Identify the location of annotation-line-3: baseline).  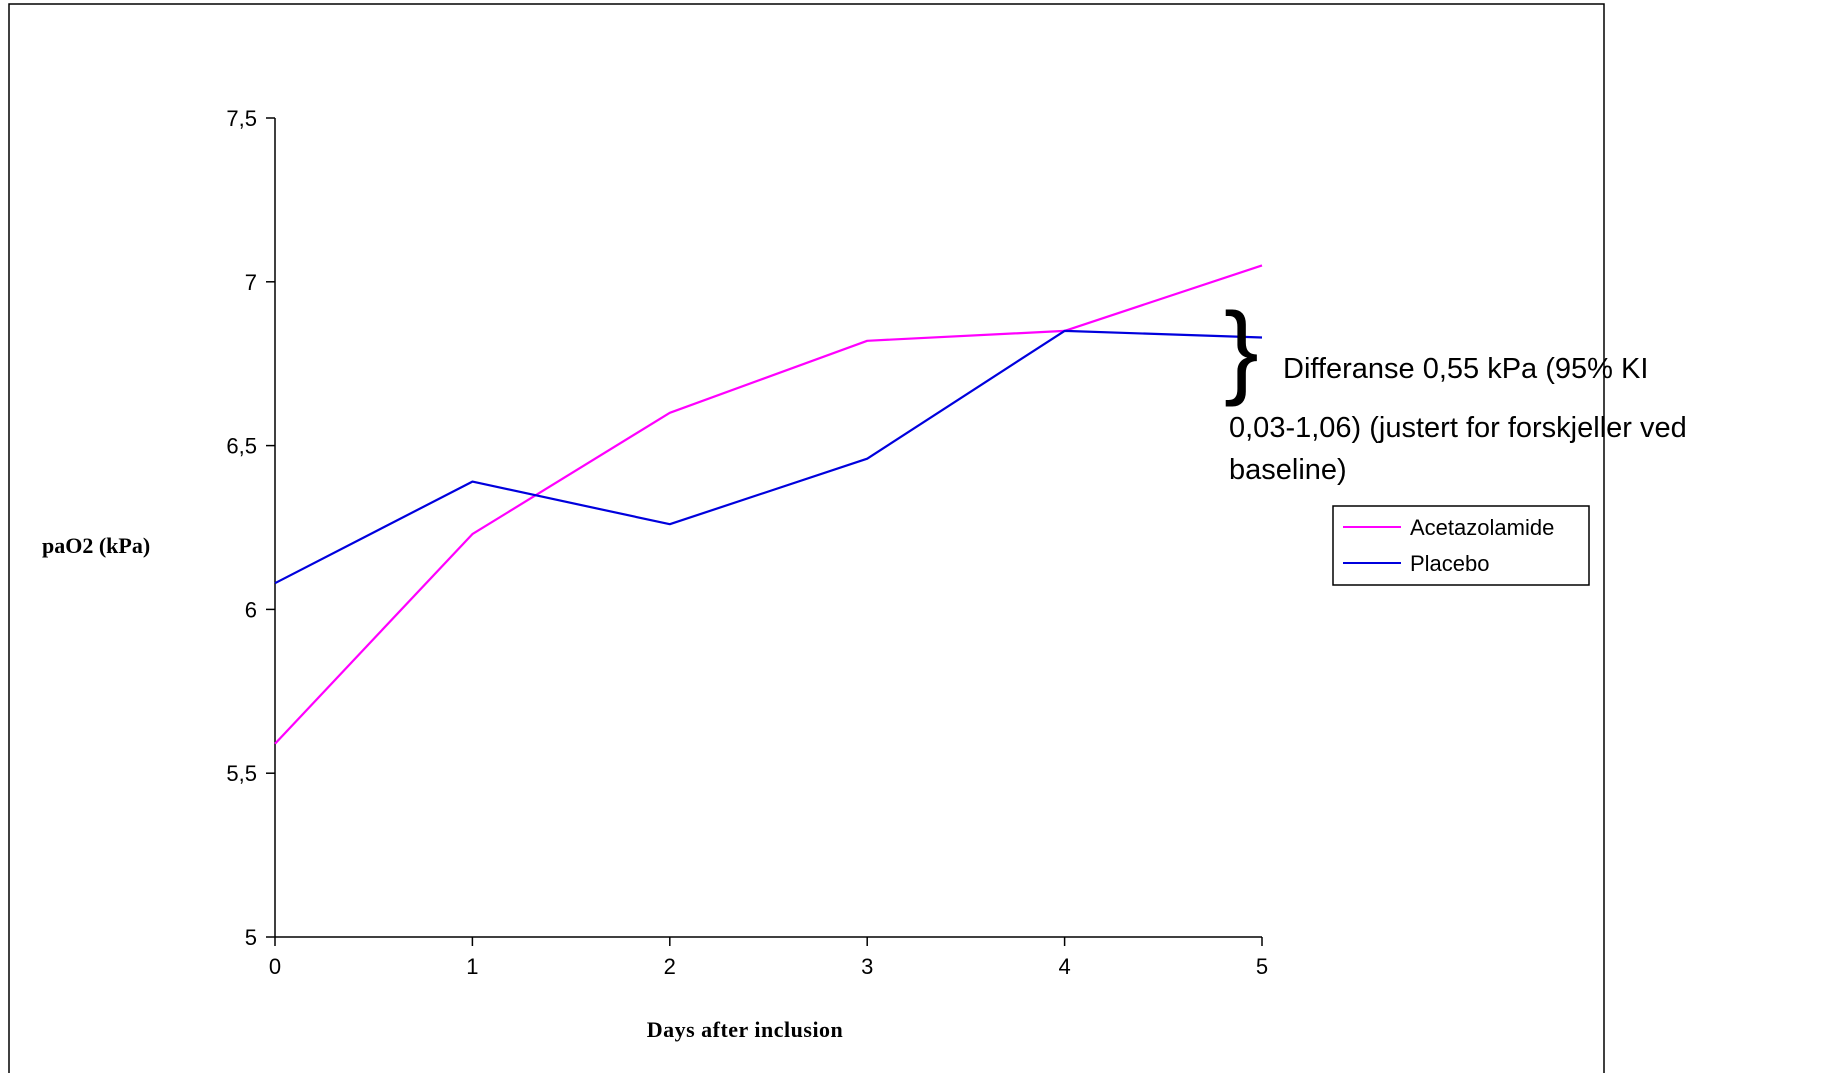
(1288, 470).